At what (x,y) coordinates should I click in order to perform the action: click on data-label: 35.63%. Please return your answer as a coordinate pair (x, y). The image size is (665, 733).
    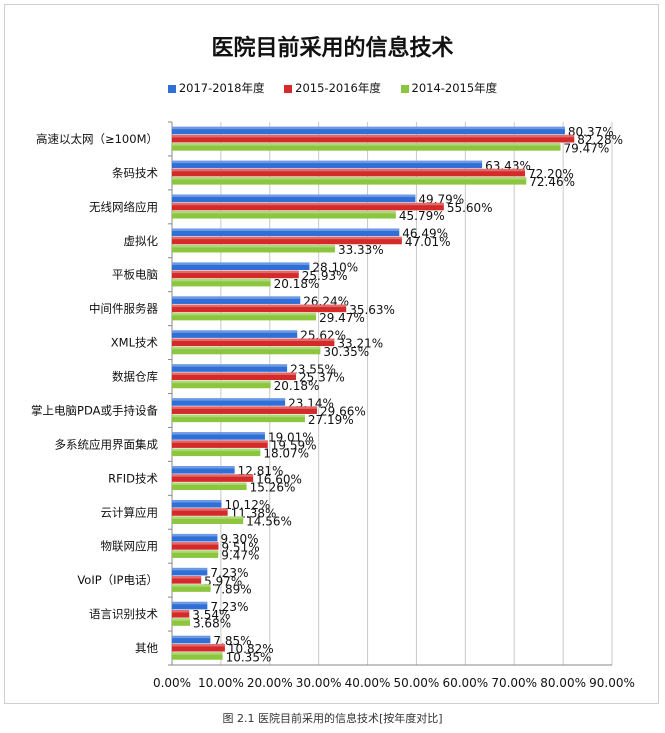
    Looking at the image, I should click on (372, 310).